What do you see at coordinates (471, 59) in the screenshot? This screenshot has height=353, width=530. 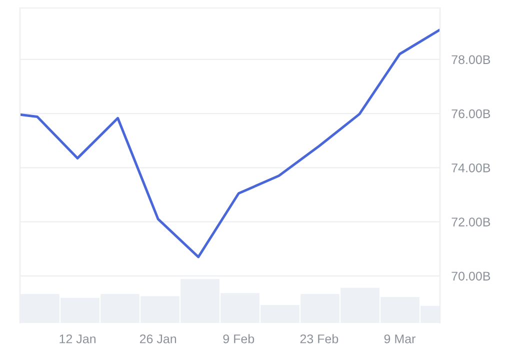 I see `y-tick-label: 78.00B` at bounding box center [471, 59].